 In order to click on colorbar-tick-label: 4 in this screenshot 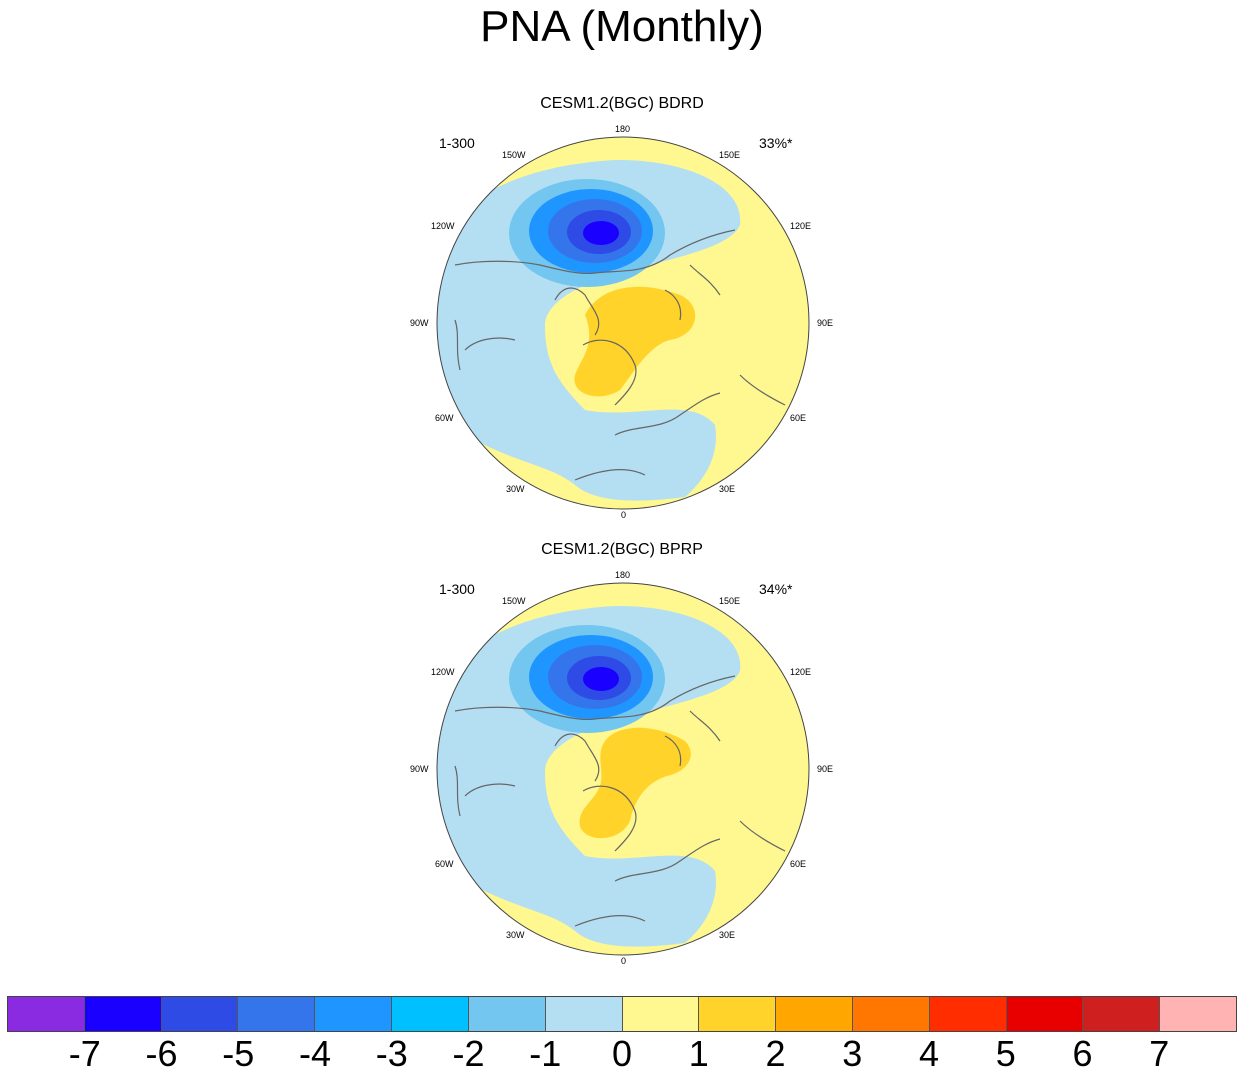, I will do `click(929, 1053)`.